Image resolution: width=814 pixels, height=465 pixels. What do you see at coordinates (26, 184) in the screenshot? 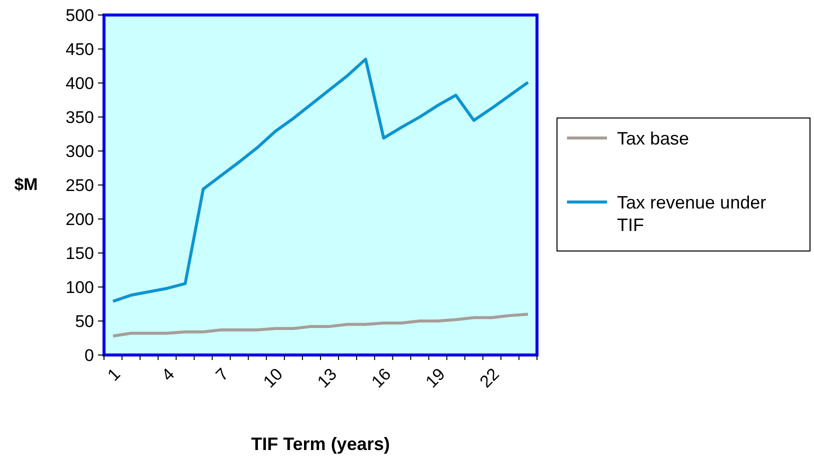
I see `y-axis-title: $M` at bounding box center [26, 184].